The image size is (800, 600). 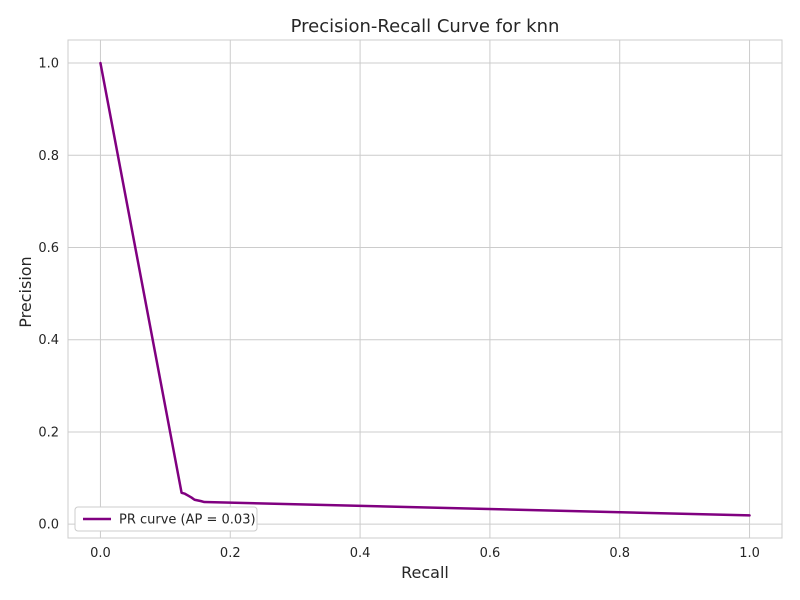 I want to click on y-tick-label: 1.0, so click(x=48, y=64).